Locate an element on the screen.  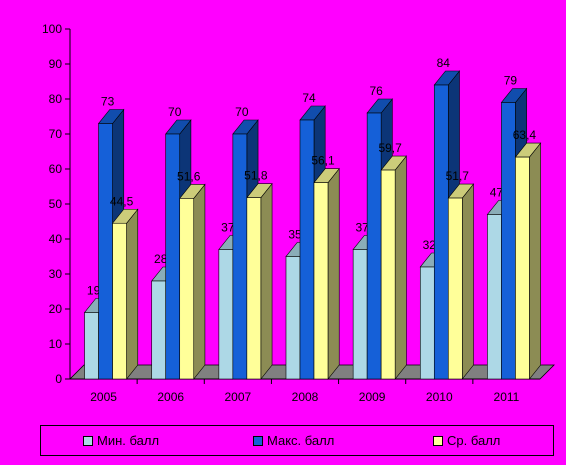
x-tick-label: 2010 is located at coordinates (439, 397).